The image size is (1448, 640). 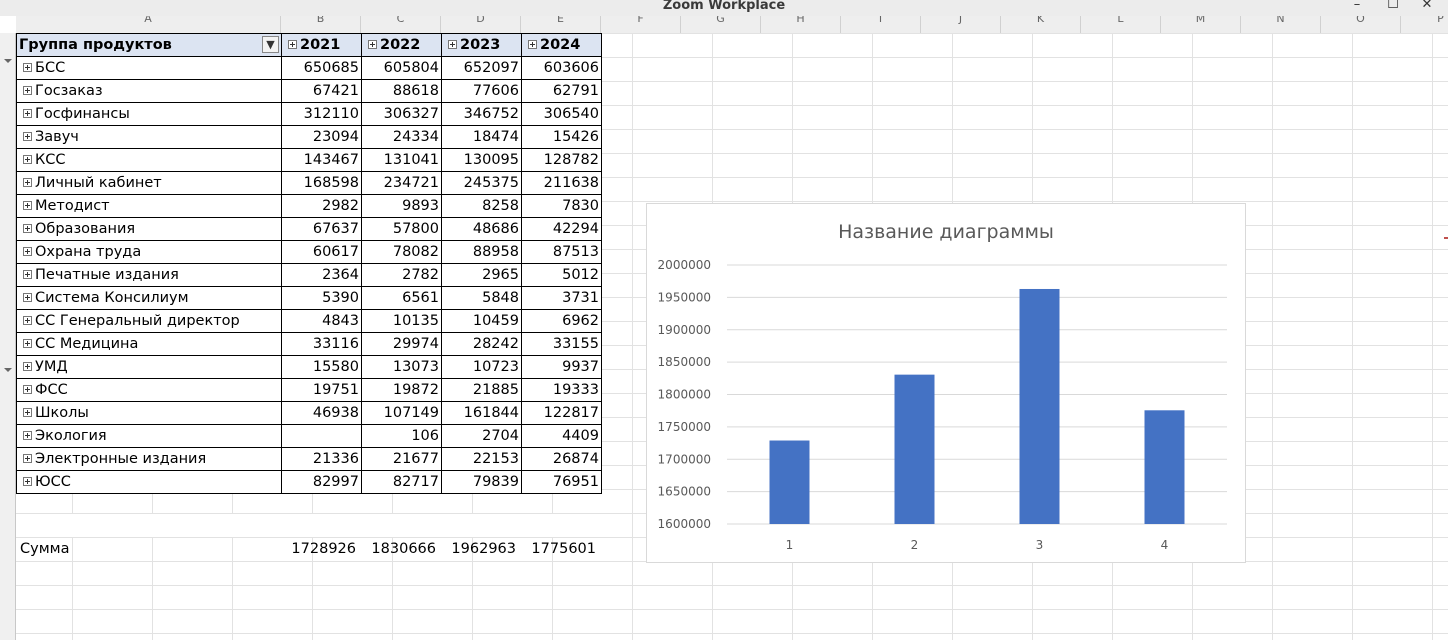 What do you see at coordinates (149, 367) in the screenshot?
I see `pivot-row-label: УМД` at bounding box center [149, 367].